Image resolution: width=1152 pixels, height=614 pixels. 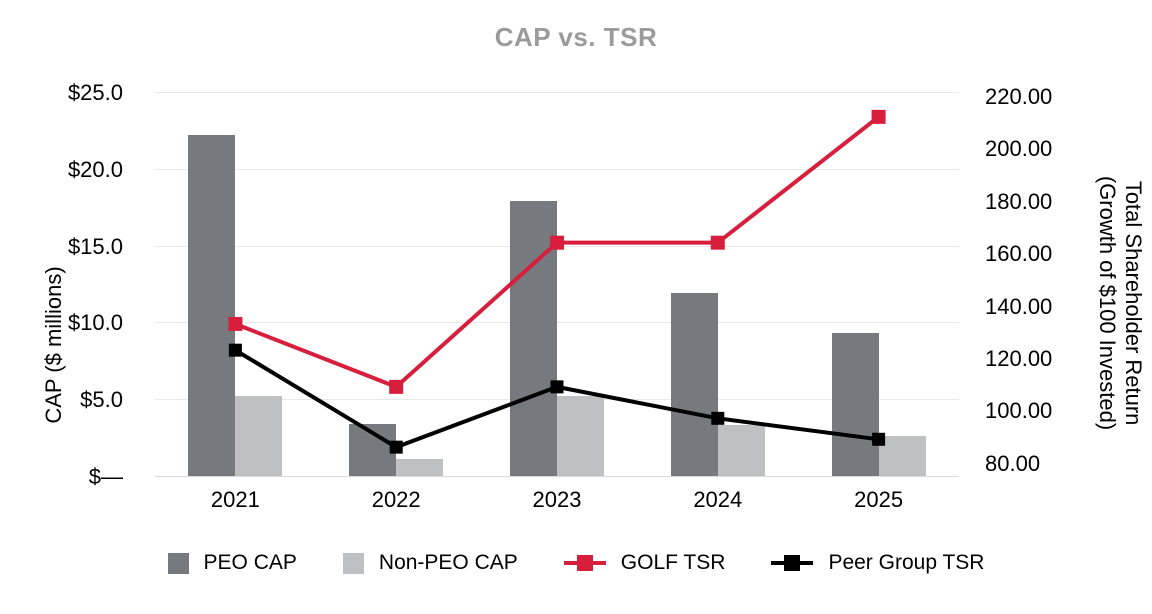 I want to click on right-axis-tick-label: 100.00, so click(x=1019, y=411).